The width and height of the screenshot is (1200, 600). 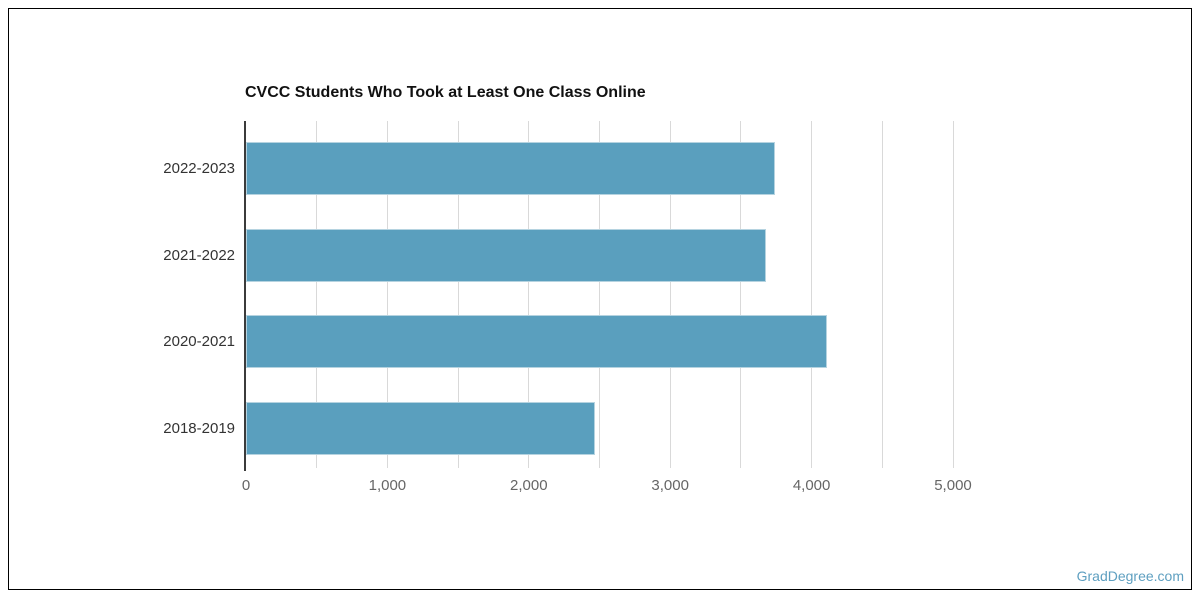 What do you see at coordinates (510, 168) in the screenshot?
I see `bar-2022-2023` at bounding box center [510, 168].